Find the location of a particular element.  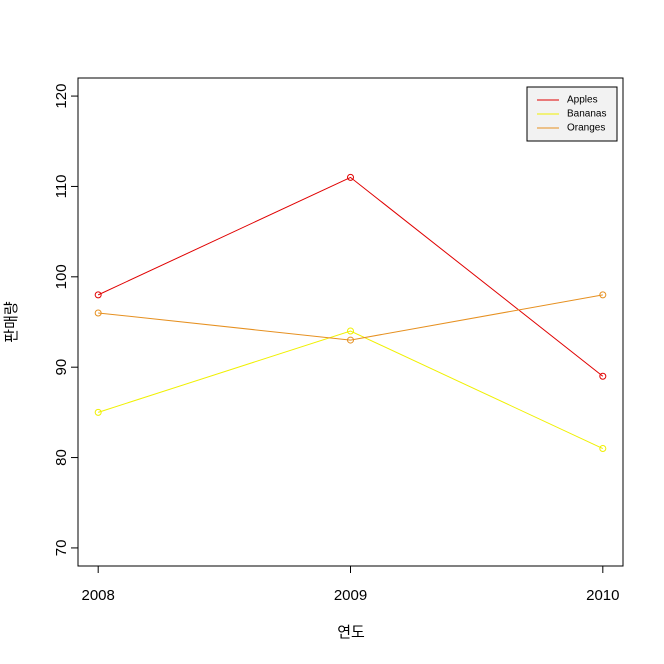

y-tick-label: 120 is located at coordinates (61, 96).